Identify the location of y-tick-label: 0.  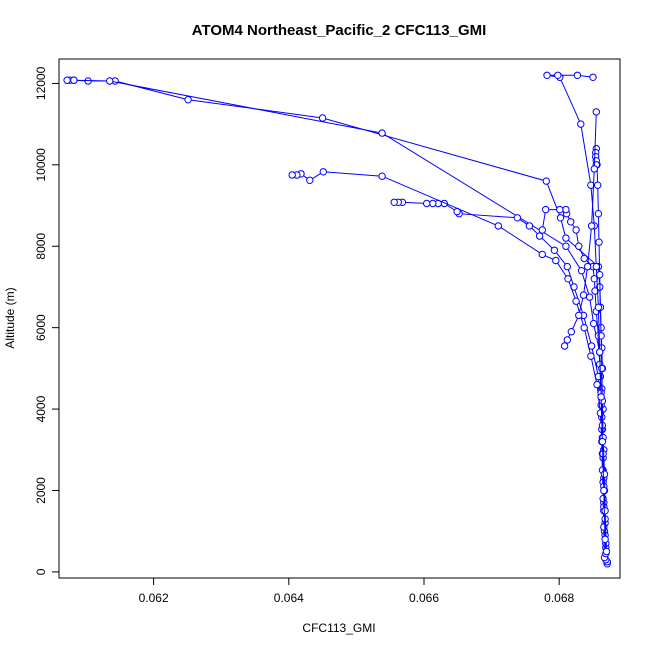
(41, 571).